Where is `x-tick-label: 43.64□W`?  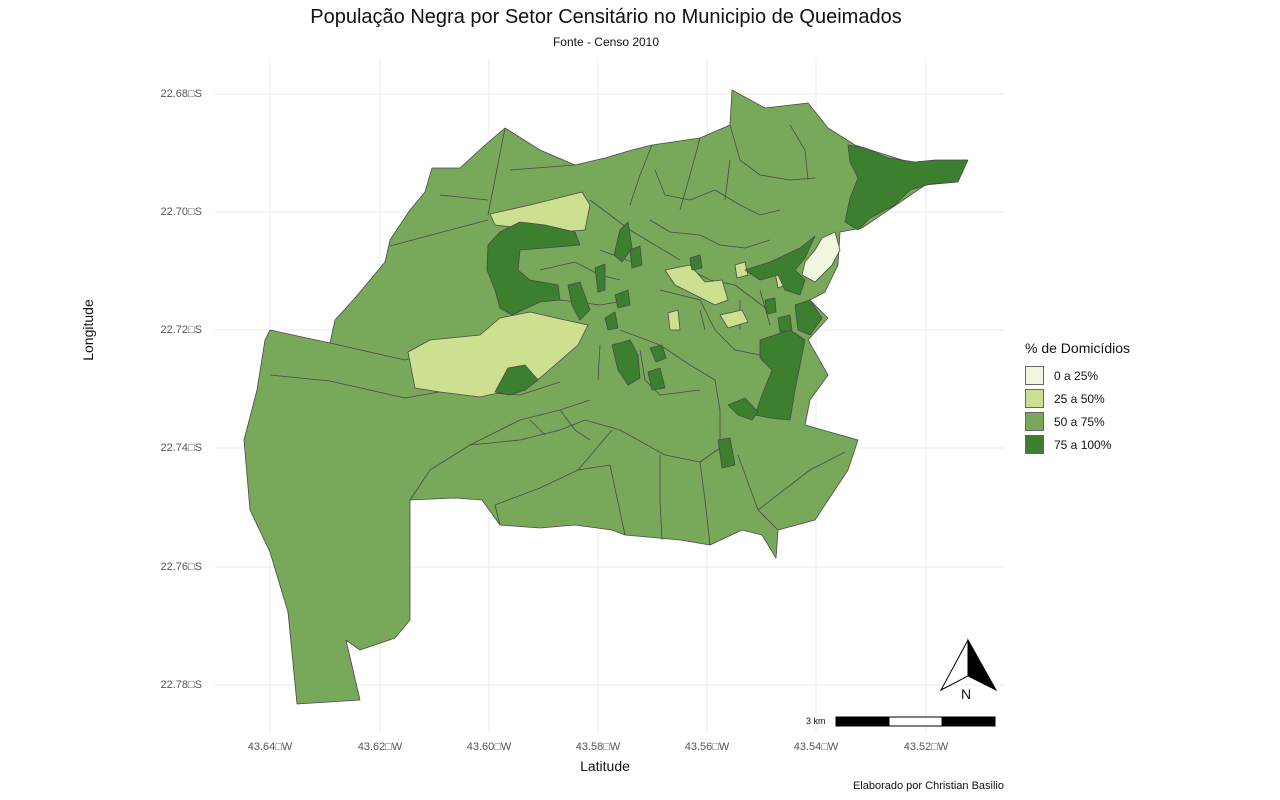
x-tick-label: 43.64□W is located at coordinates (270, 747).